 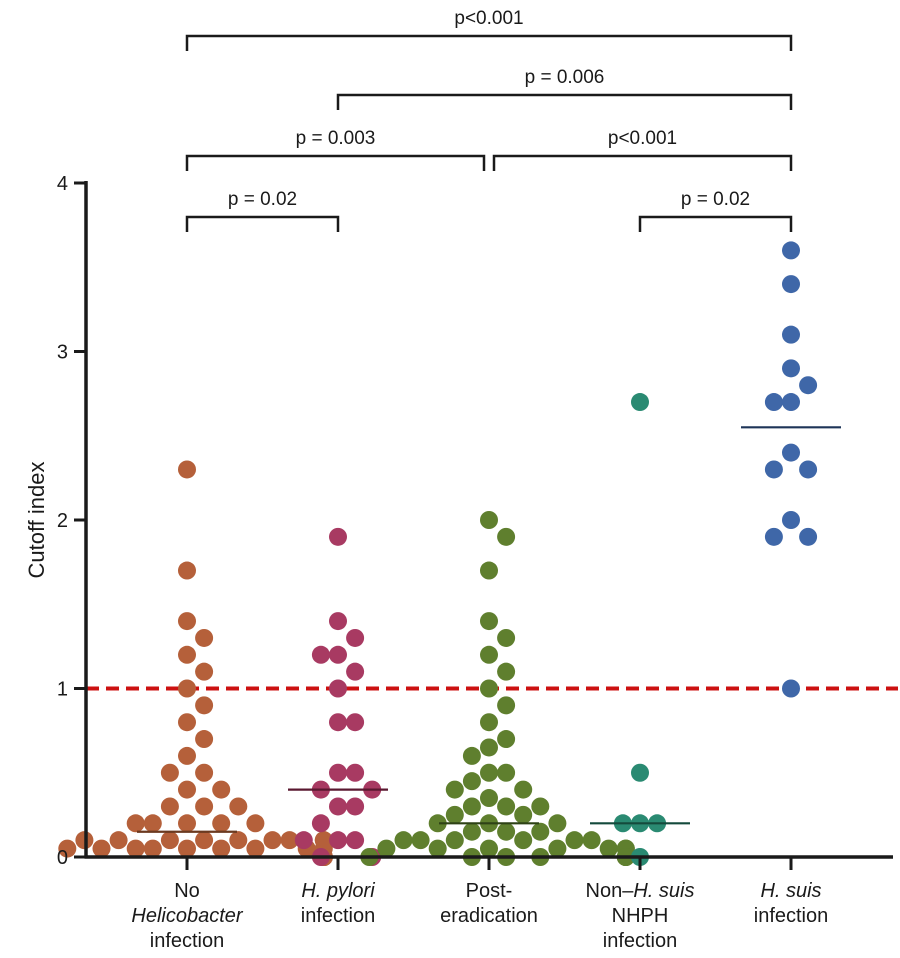 I want to click on category-label-h-pylori-line-0: H. pylori, so click(x=338, y=891).